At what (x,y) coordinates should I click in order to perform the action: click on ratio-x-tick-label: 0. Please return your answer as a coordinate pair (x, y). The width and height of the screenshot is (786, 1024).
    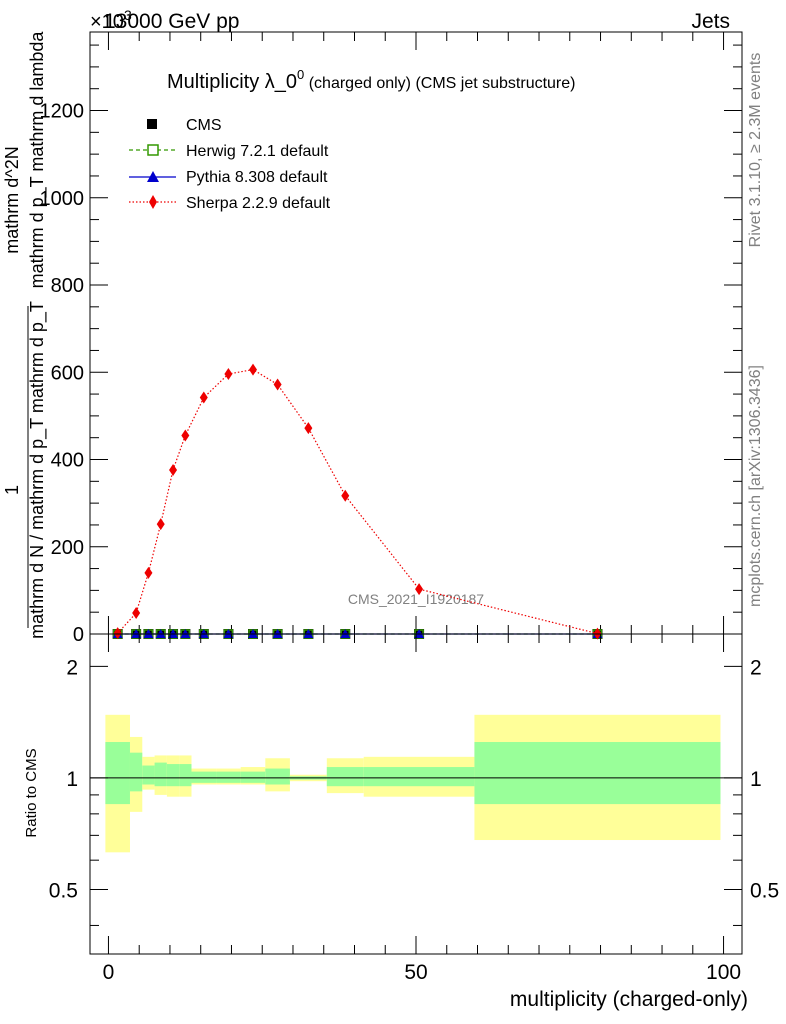
    Looking at the image, I should click on (109, 972).